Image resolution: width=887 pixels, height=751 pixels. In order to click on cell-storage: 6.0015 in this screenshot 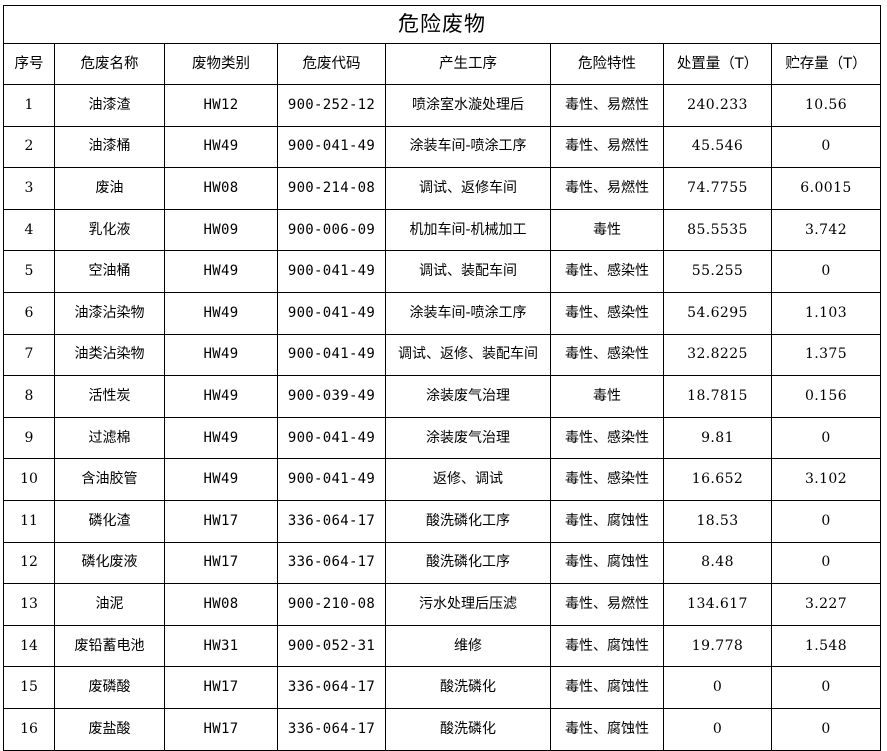, I will do `click(826, 188)`.